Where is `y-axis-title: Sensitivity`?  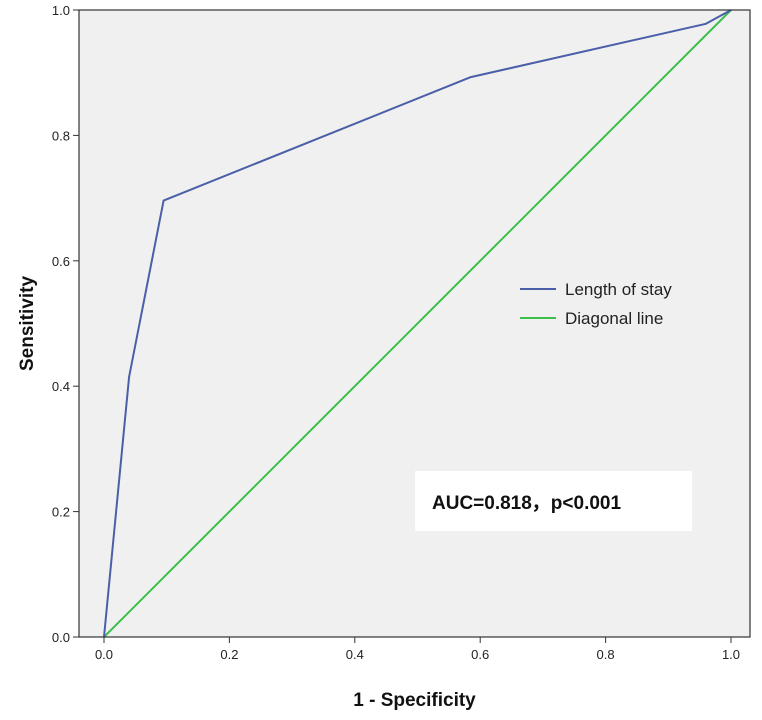
y-axis-title: Sensitivity is located at coordinates (27, 323).